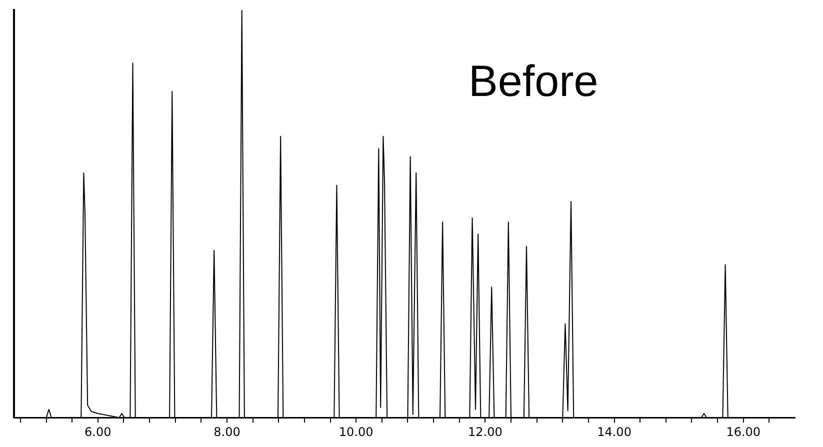 This screenshot has width=823, height=447. What do you see at coordinates (98, 431) in the screenshot?
I see `x-tick-label: 6.00` at bounding box center [98, 431].